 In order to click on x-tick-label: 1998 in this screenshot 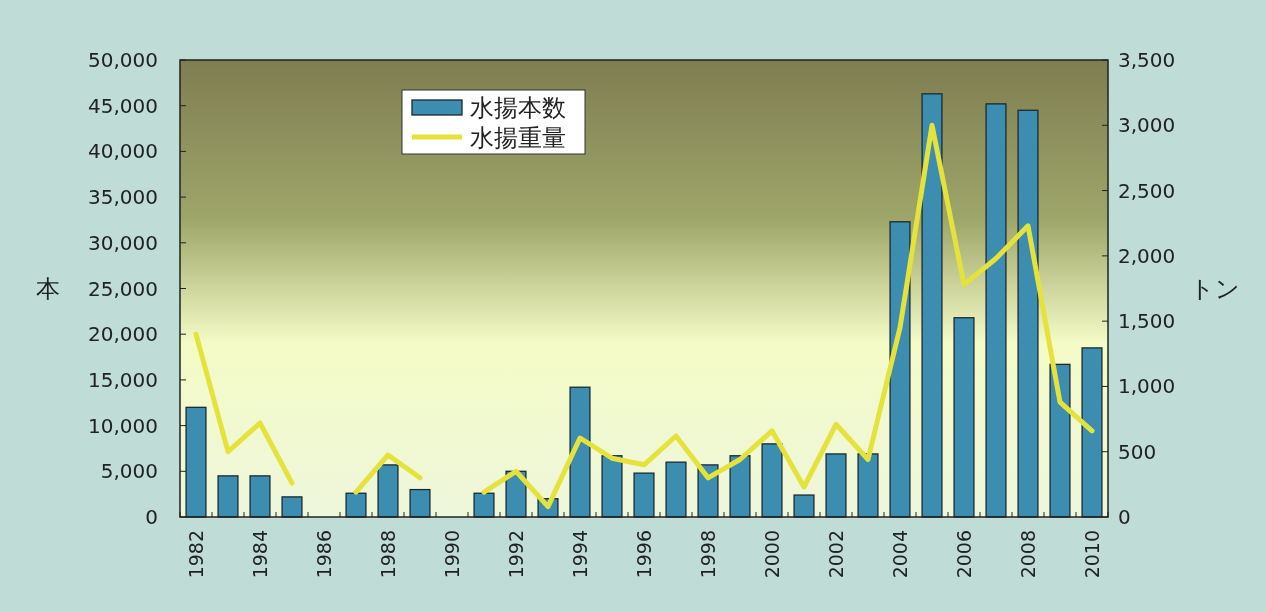, I will do `click(708, 554)`.